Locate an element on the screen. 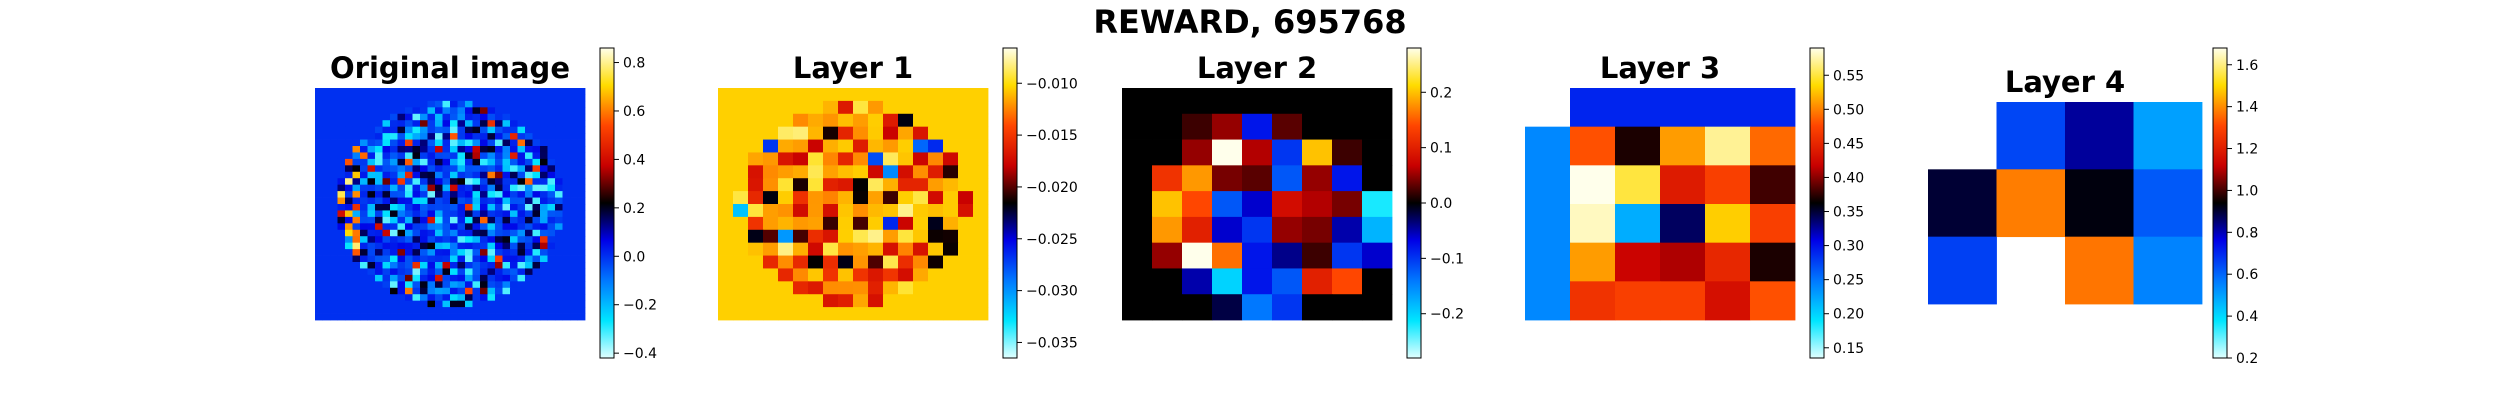 This screenshot has height=400, width=2500. colorbar-tick-label: 0.45 is located at coordinates (1848, 144).